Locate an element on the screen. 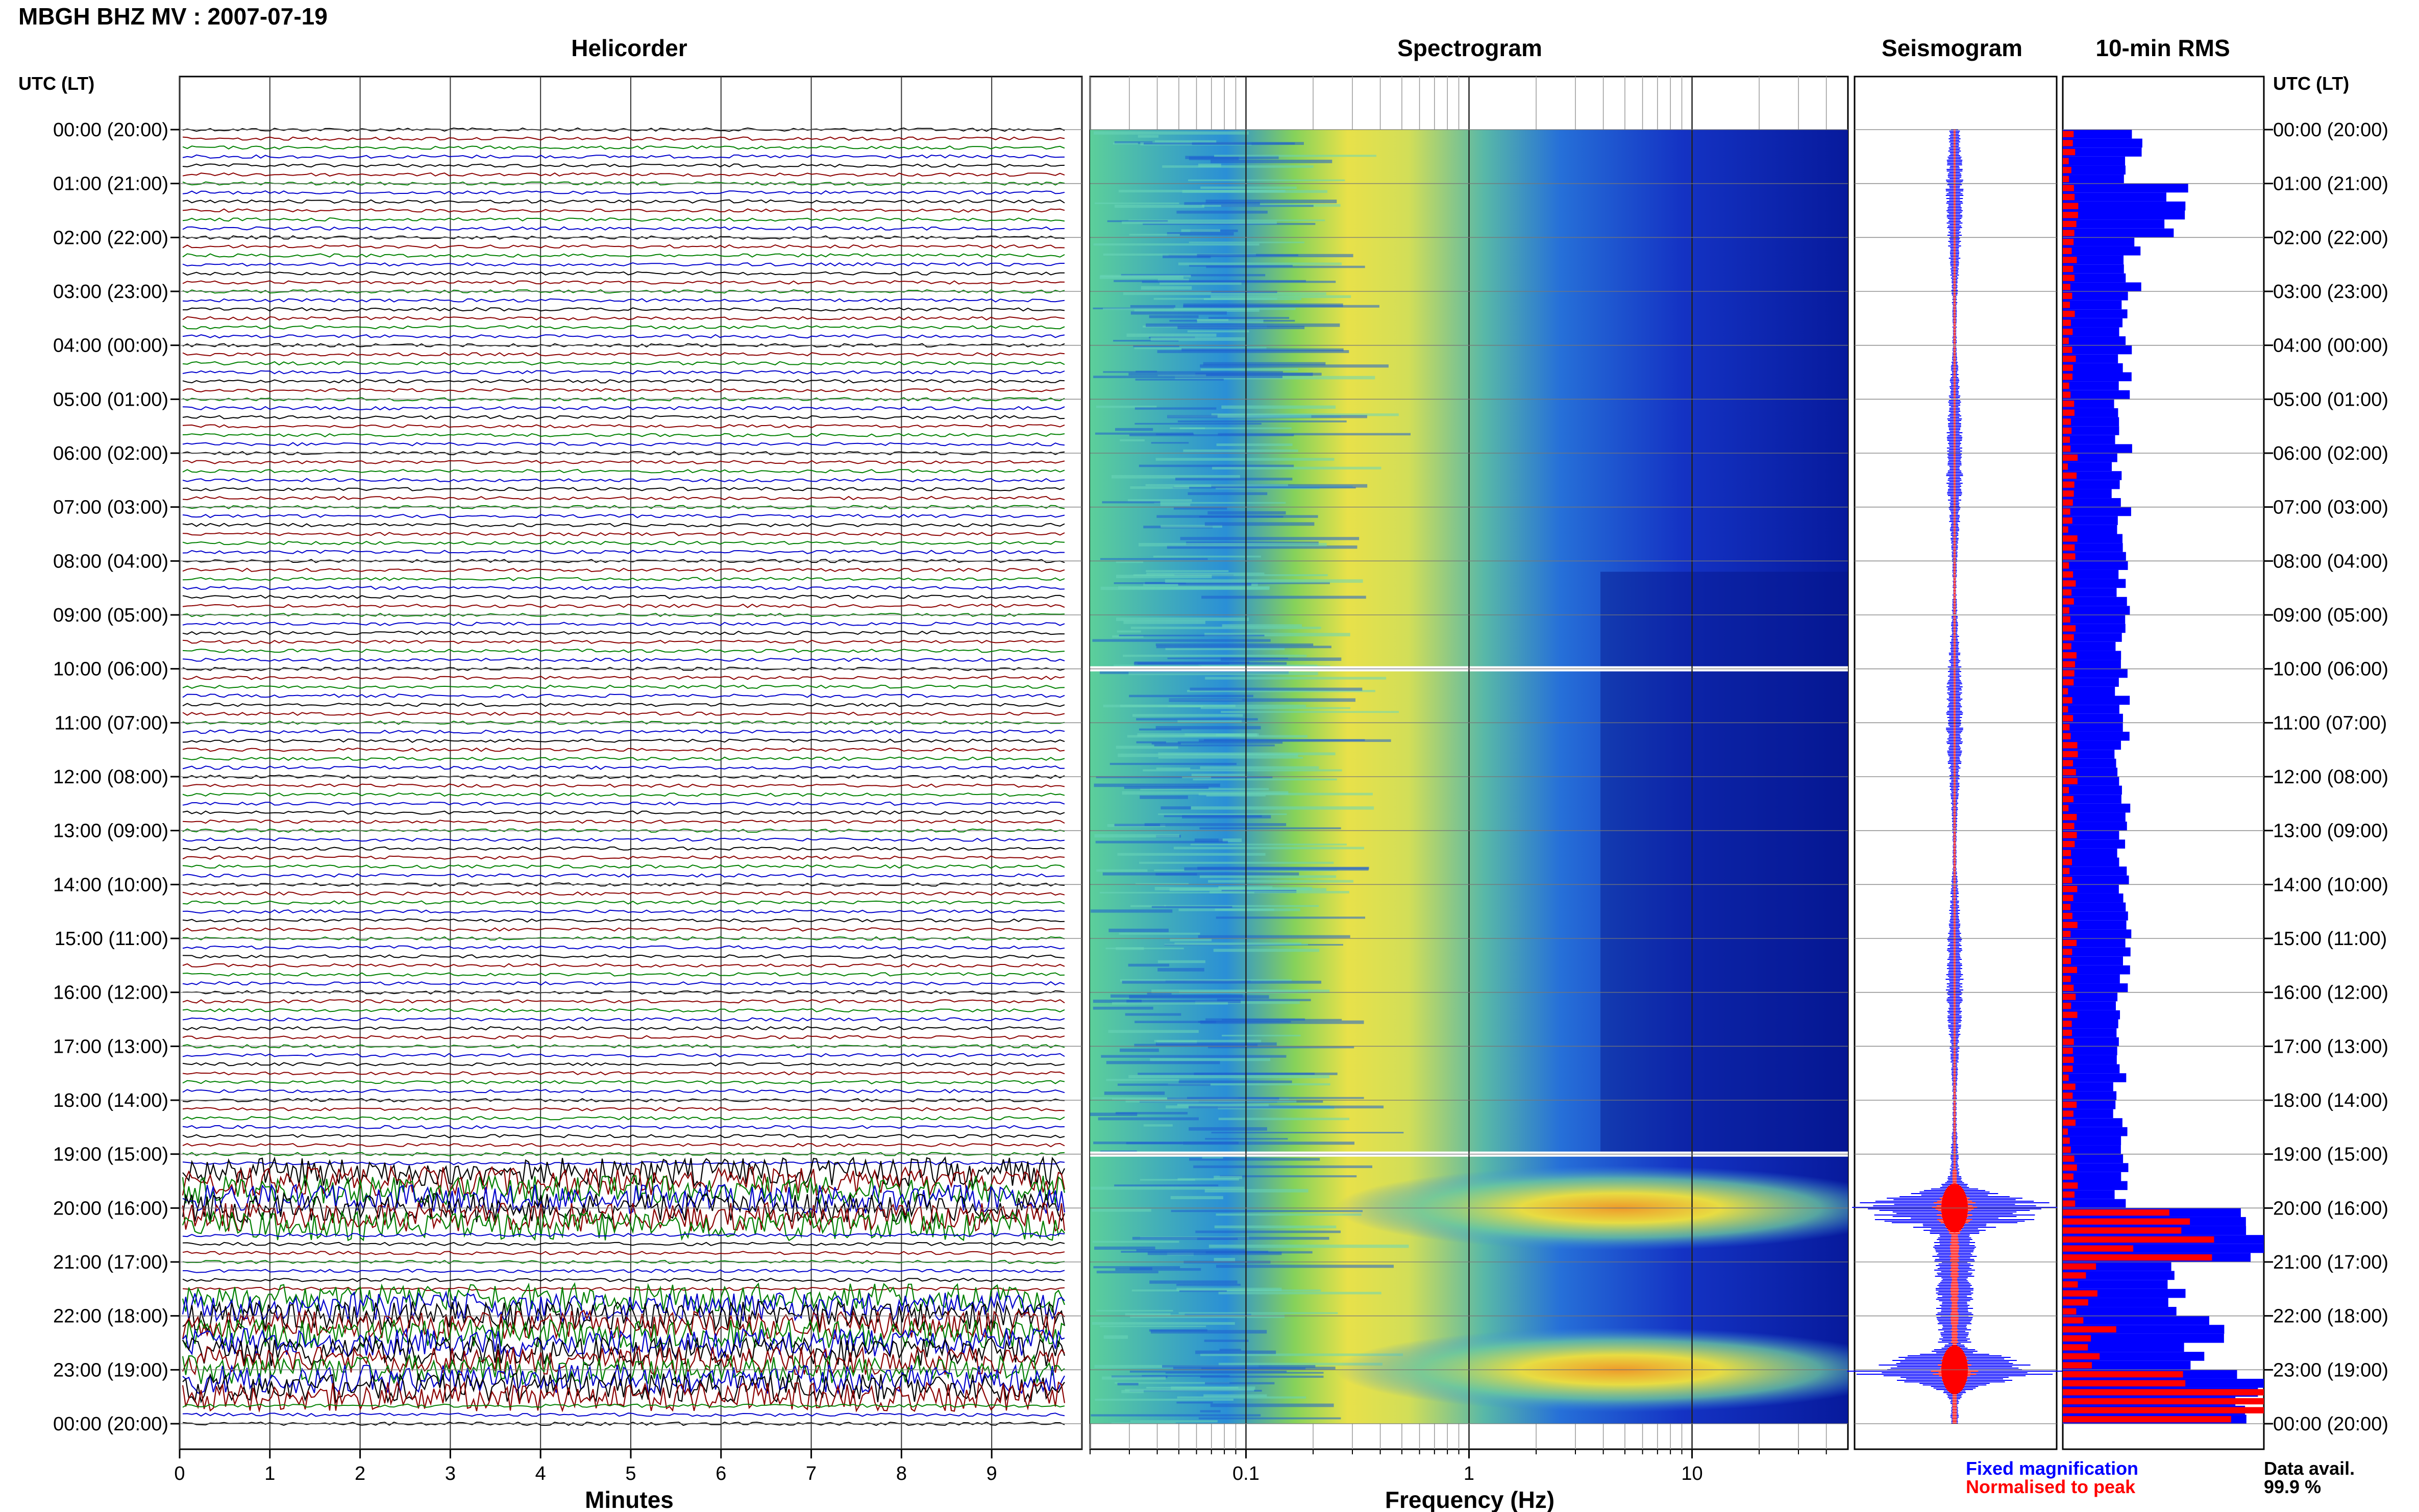  minutes-axis-label: Minutes is located at coordinates (629, 1499).